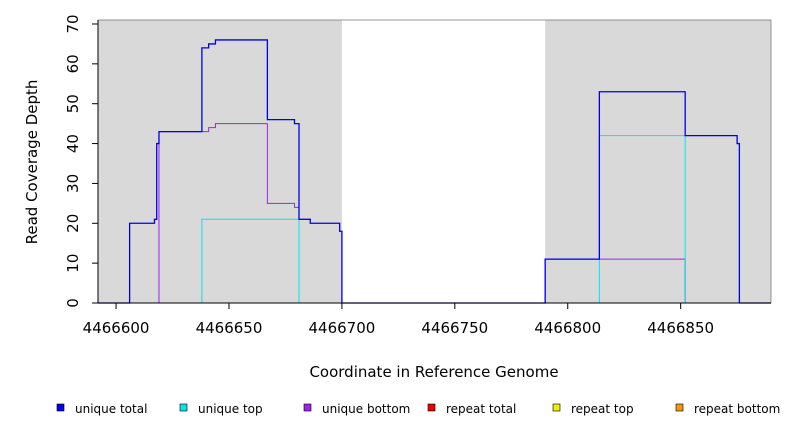 The width and height of the screenshot is (792, 432). I want to click on legend-label-repeat-total: repeat total, so click(481, 409).